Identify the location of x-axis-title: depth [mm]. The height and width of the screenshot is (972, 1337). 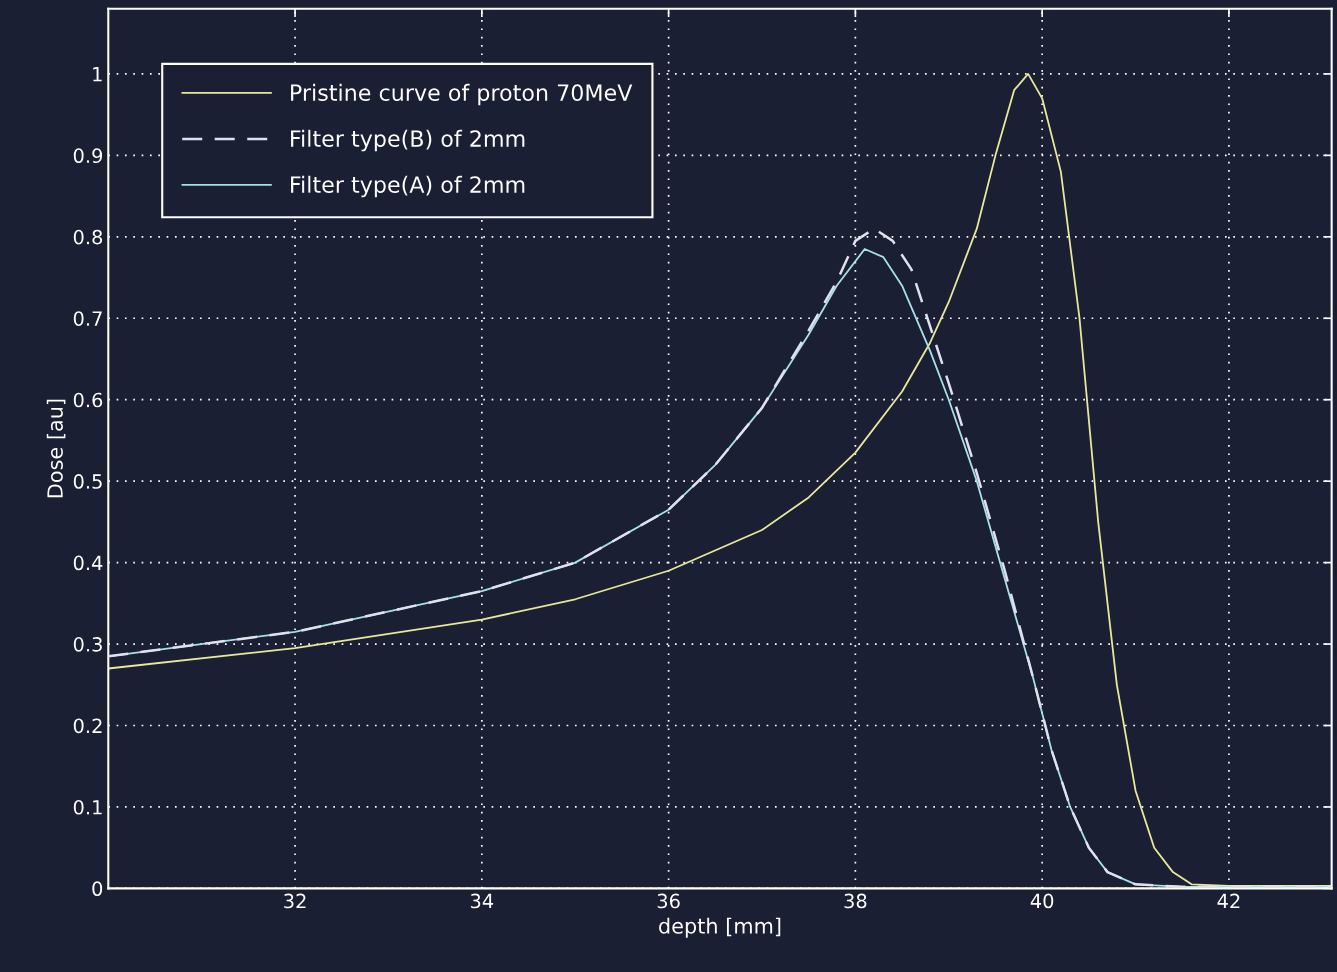
(720, 927).